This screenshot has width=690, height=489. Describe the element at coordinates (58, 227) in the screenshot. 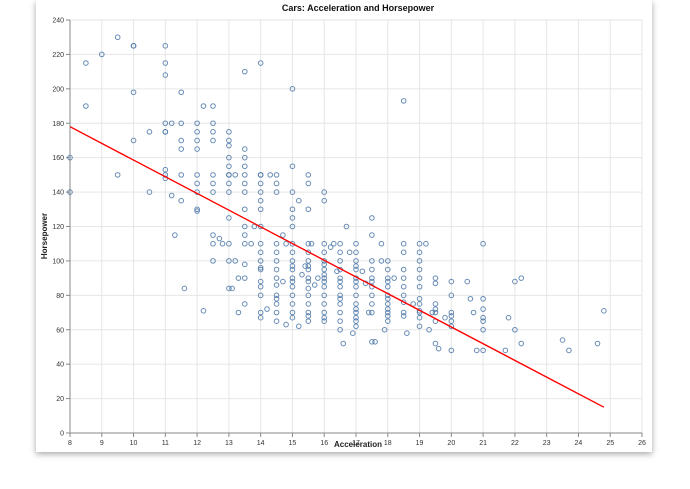

I see `y-tick-label: 120` at that location.